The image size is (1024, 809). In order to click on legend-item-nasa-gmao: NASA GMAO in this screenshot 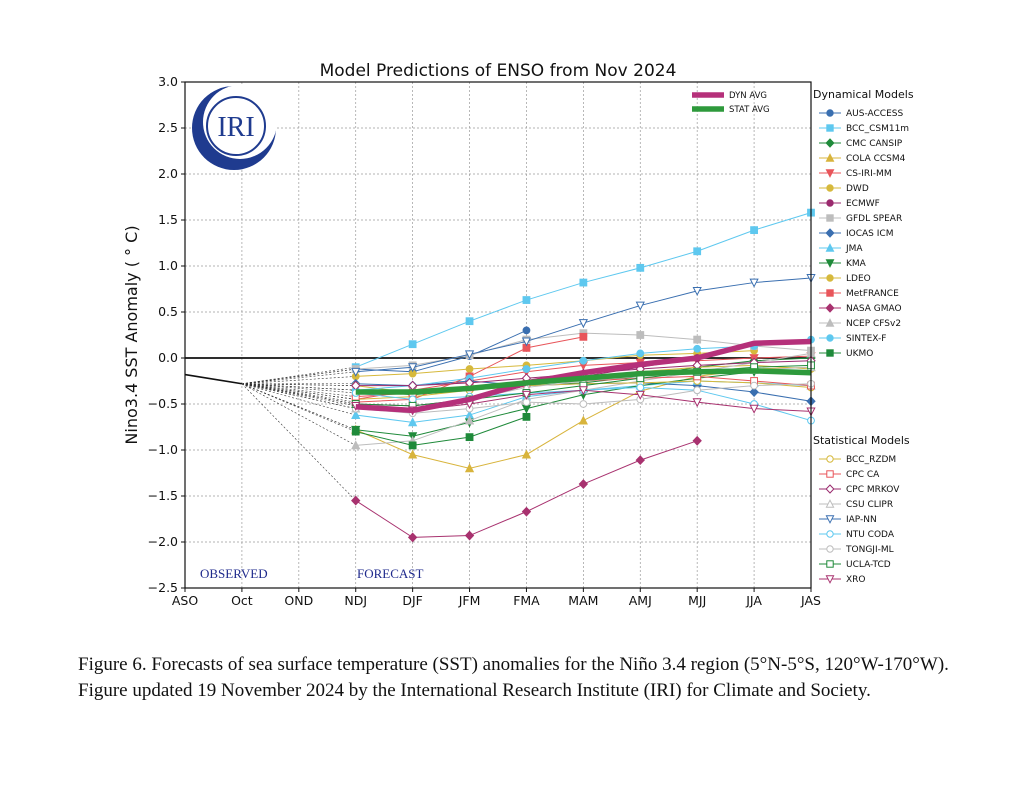, I will do `click(860, 308)`.